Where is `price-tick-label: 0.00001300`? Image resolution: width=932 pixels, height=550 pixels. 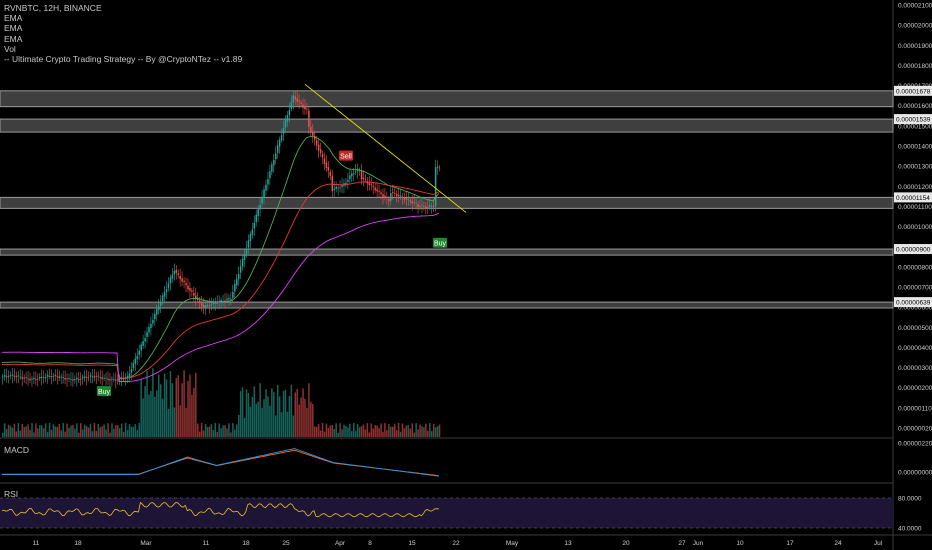 price-tick-label: 0.00001300 is located at coordinates (915, 167).